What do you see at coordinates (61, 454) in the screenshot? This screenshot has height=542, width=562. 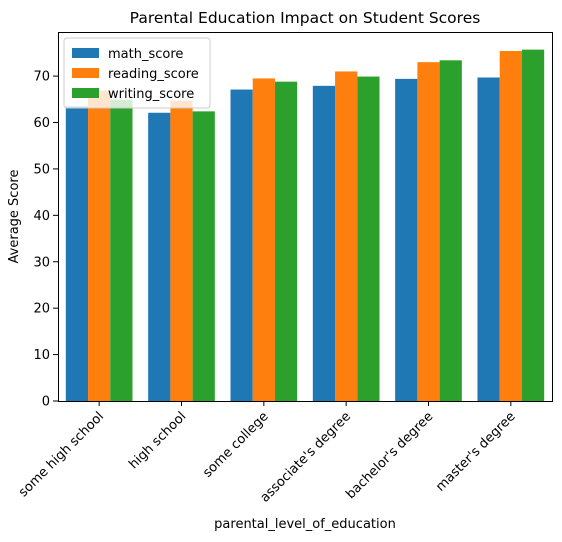 I see `x-tick-label: some high school` at bounding box center [61, 454].